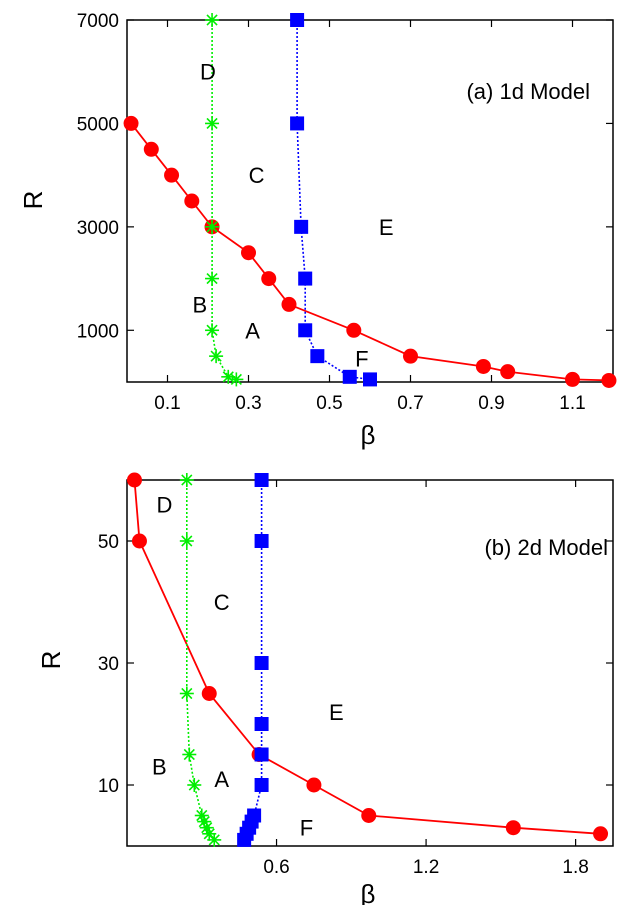 The width and height of the screenshot is (625, 905). I want to click on y-tick-label: 1000, so click(98, 331).